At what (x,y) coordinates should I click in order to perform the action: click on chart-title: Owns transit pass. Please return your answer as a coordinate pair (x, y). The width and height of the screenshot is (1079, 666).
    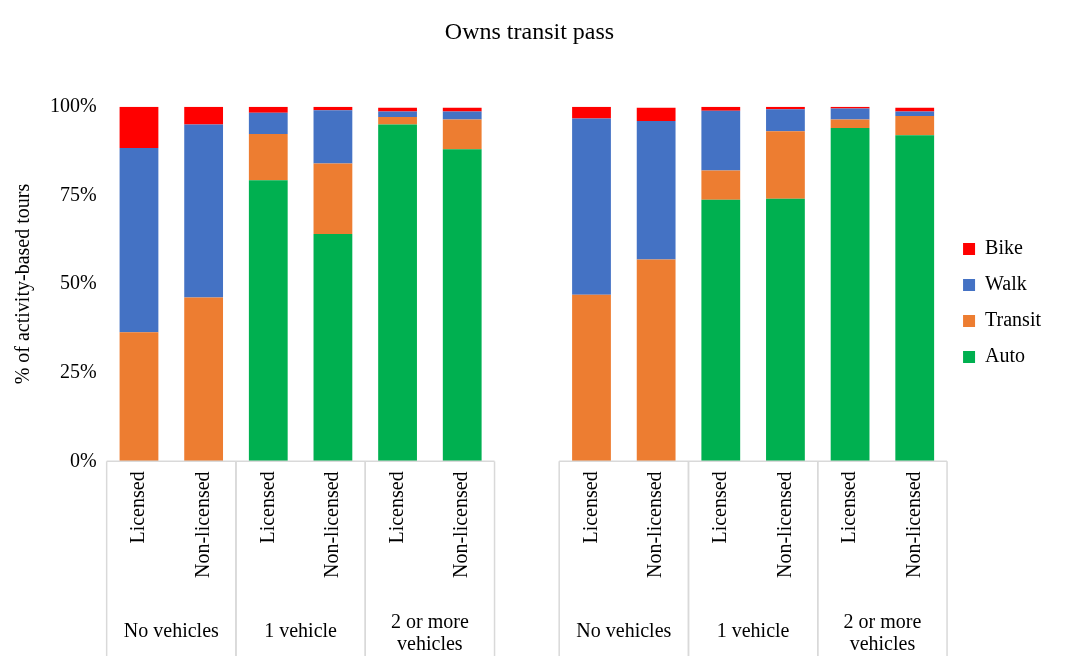
    Looking at the image, I should click on (529, 30).